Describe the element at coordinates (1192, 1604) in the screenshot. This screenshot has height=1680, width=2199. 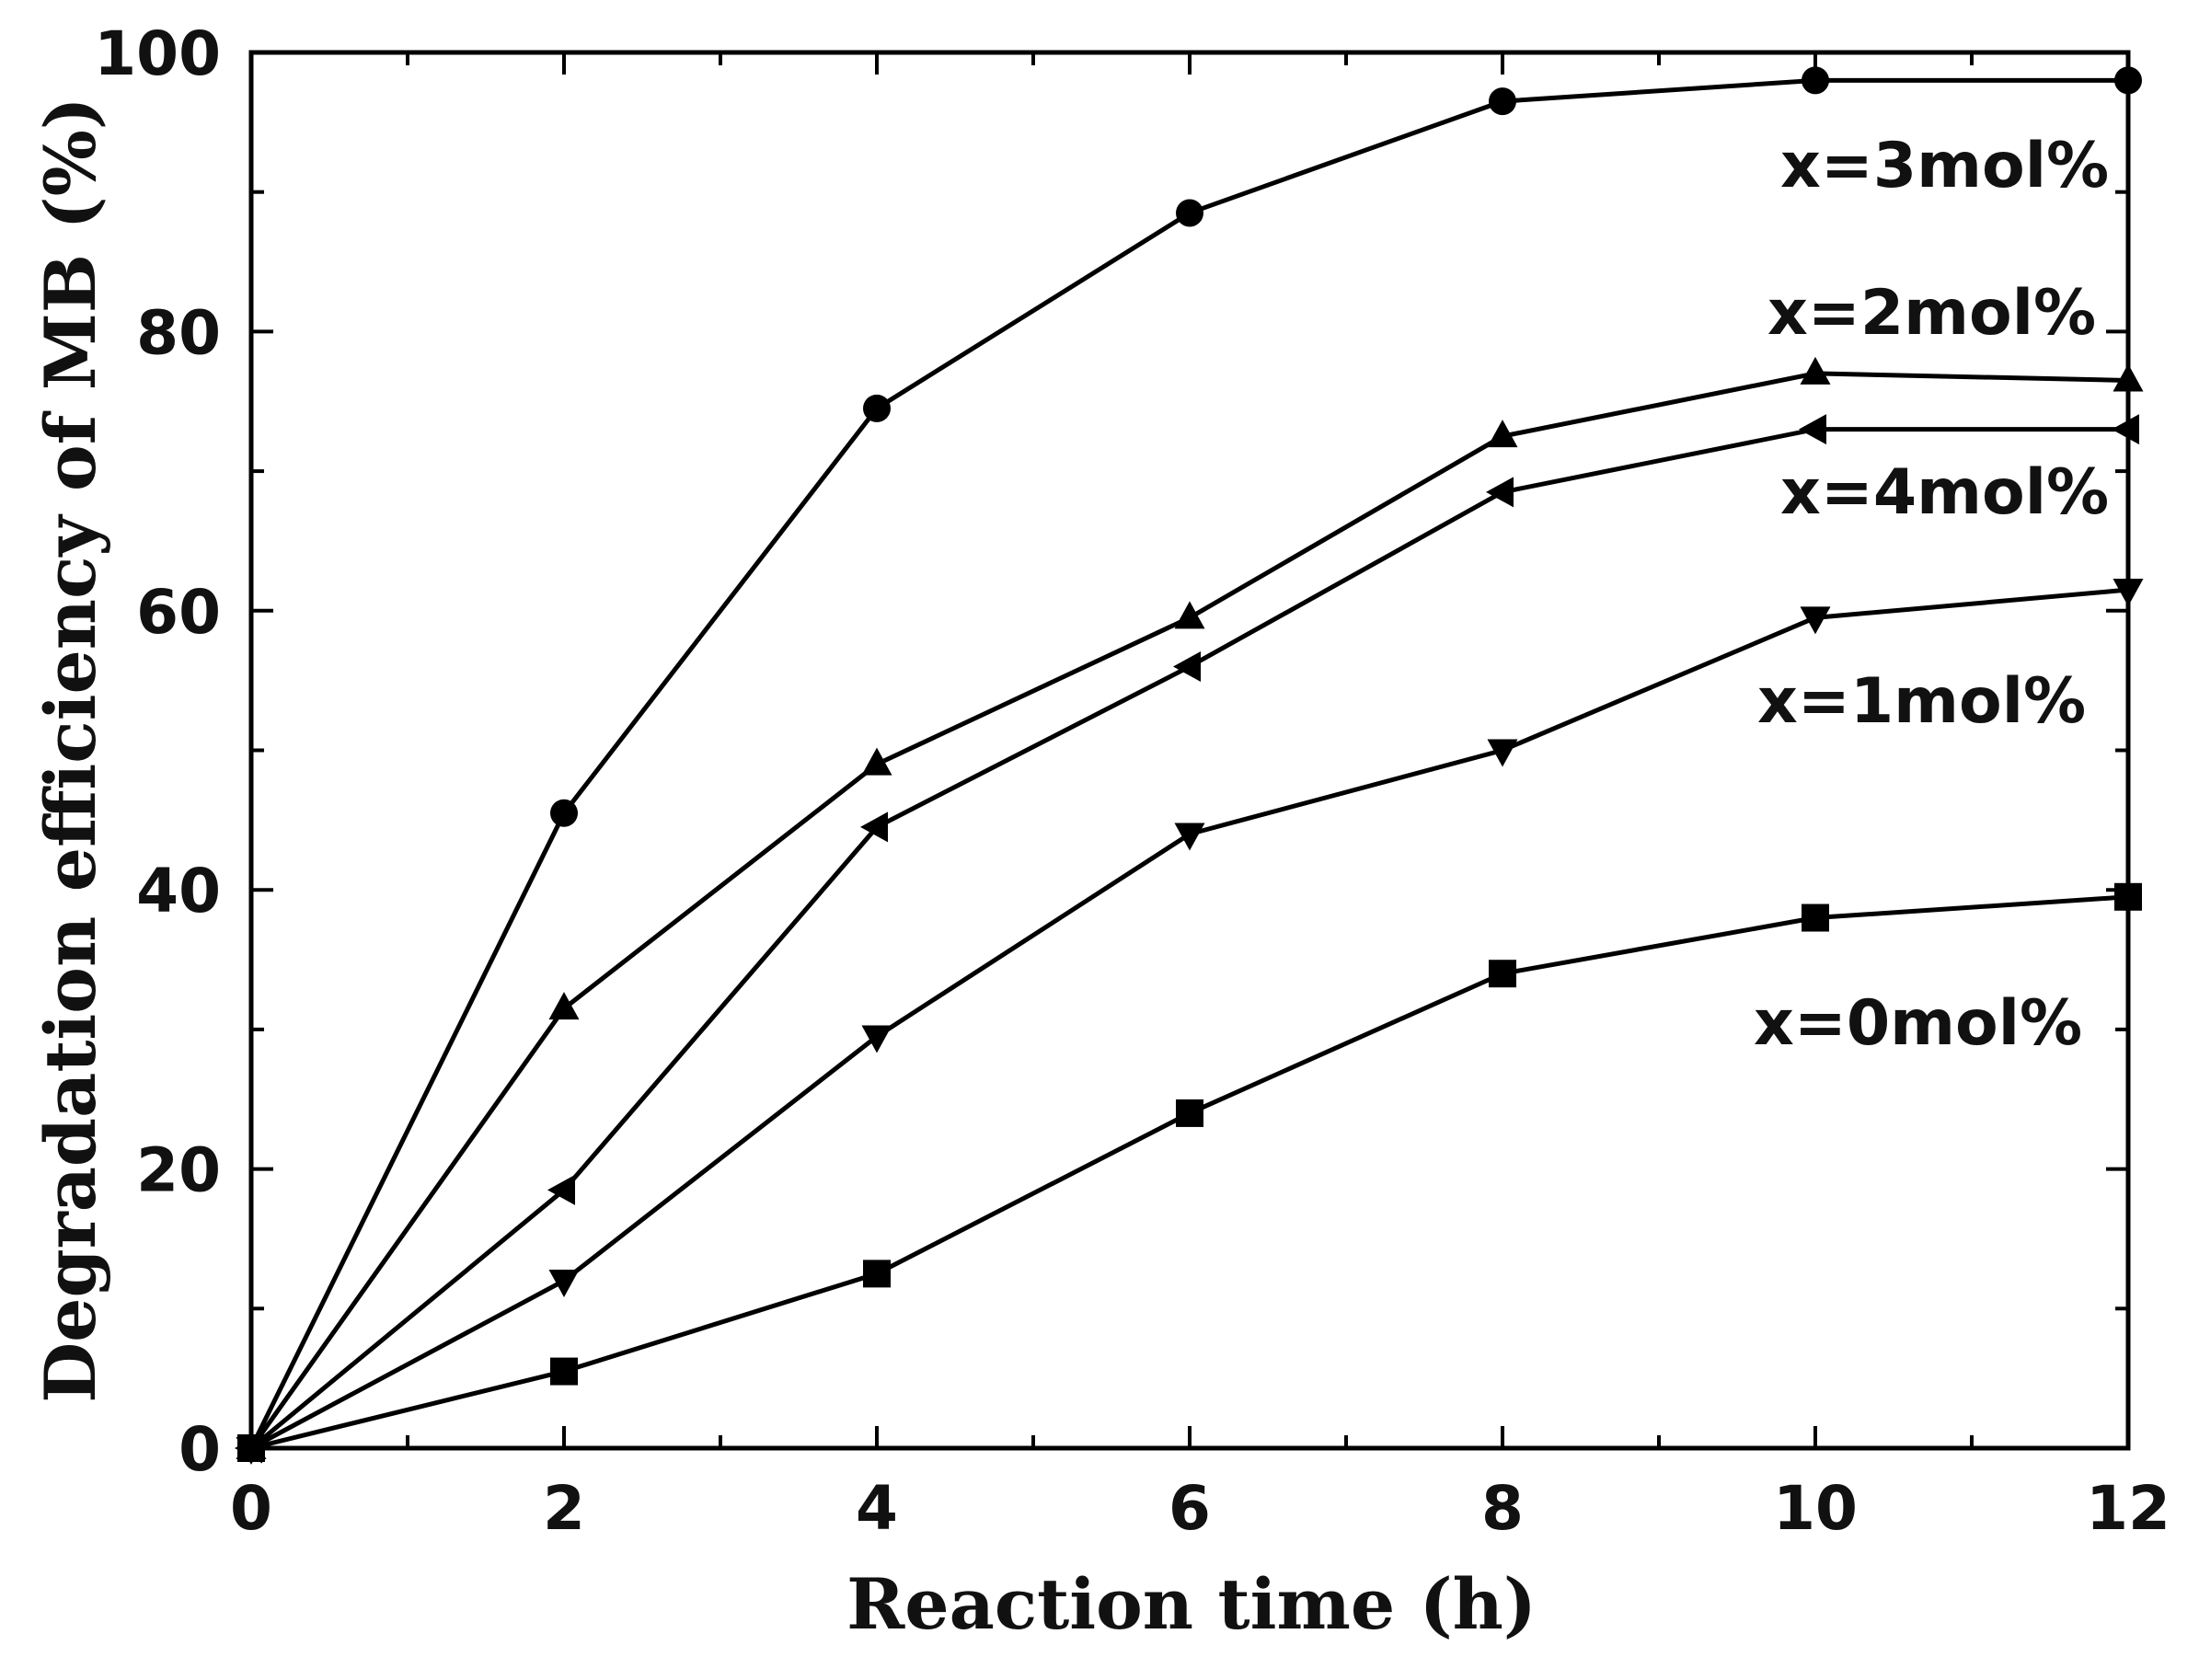
I see `x-axis-title: Reaction time (h)` at that location.